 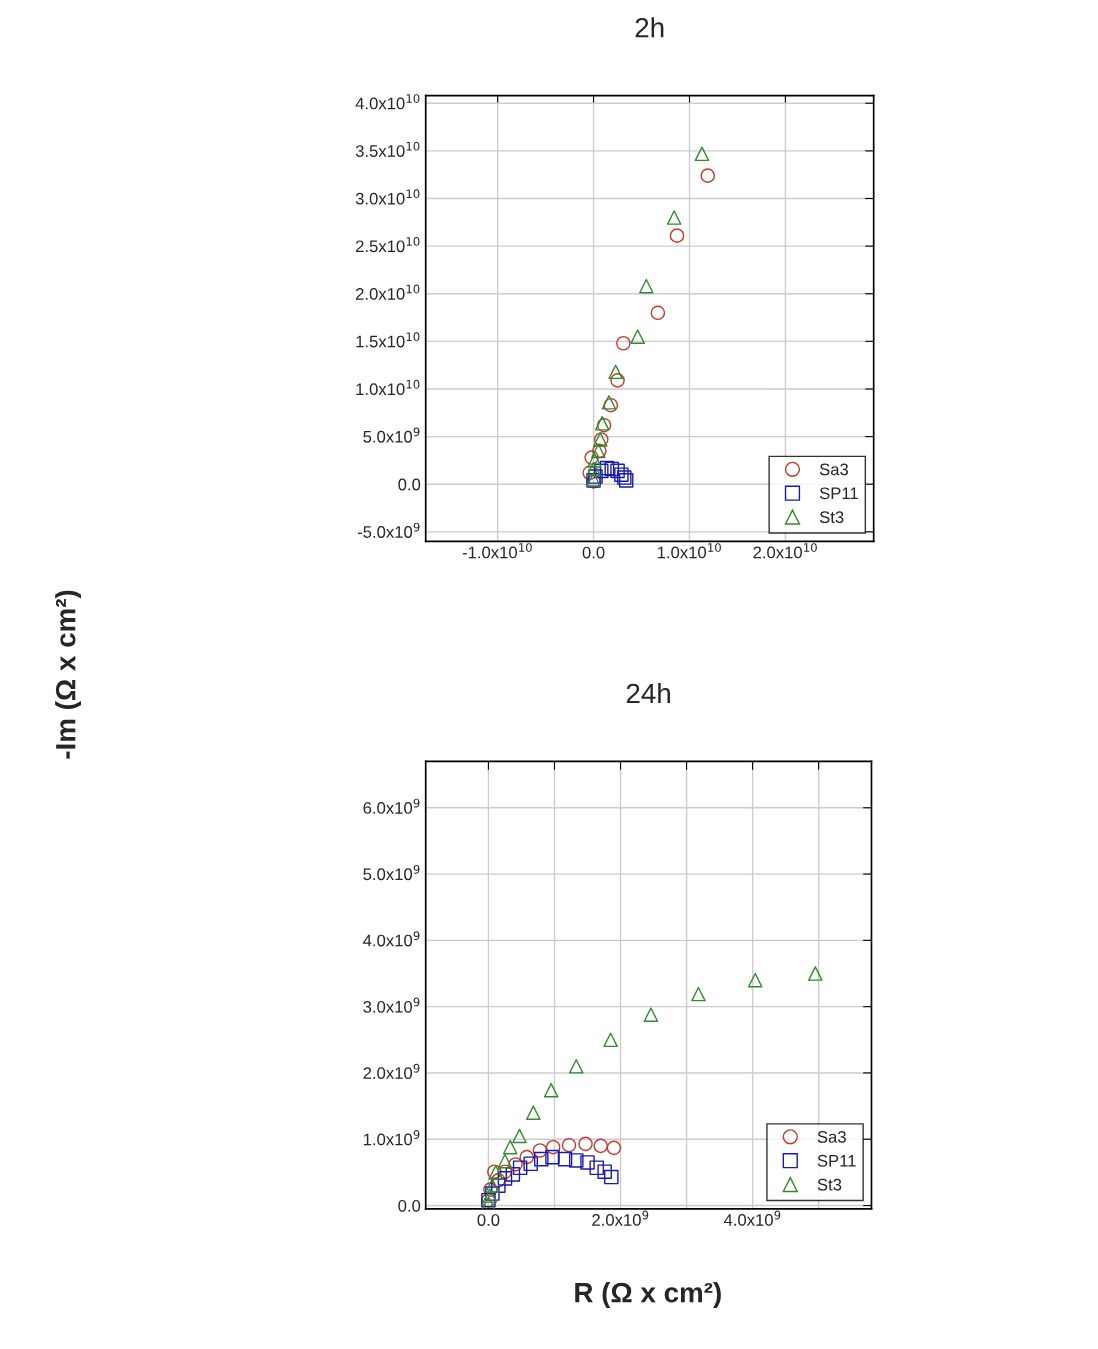 What do you see at coordinates (689, 551) in the screenshot?
I see `x-tick-label: 1.0x10$^{10}$` at bounding box center [689, 551].